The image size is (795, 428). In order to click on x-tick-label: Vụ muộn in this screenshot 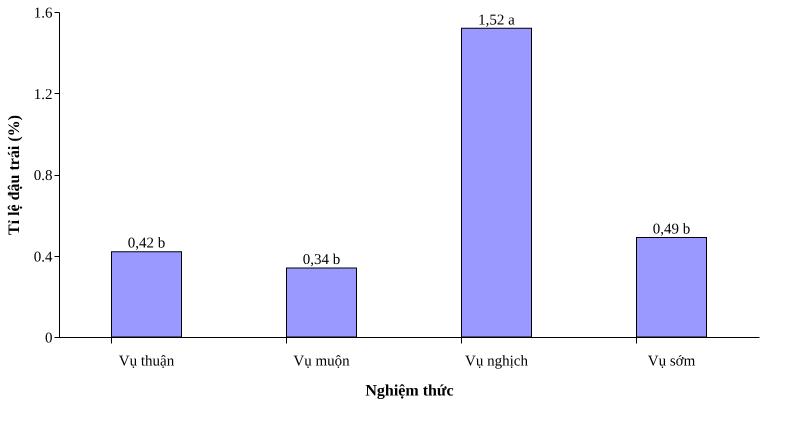, I will do `click(321, 362)`.